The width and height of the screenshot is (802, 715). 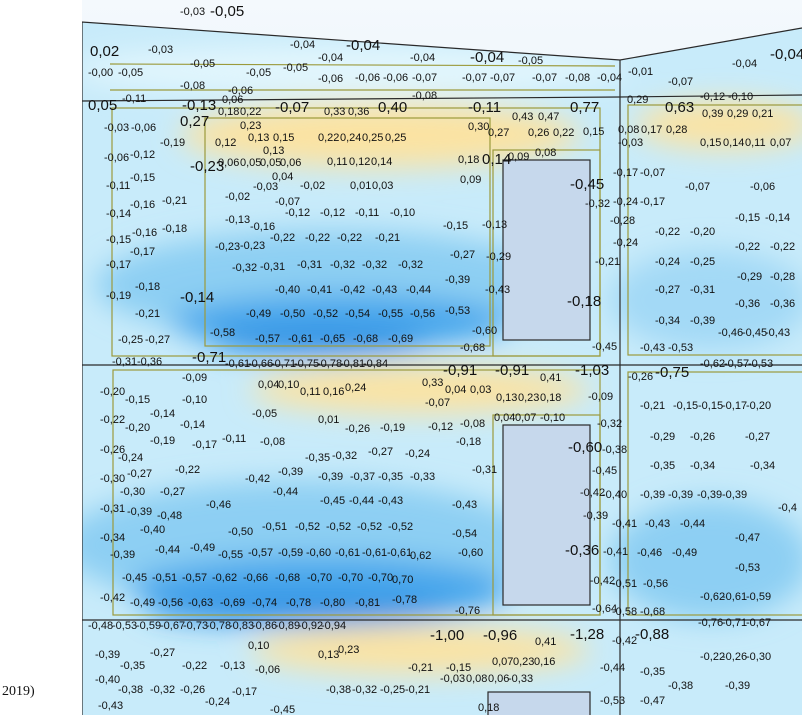 What do you see at coordinates (600, 397) in the screenshot?
I see `contour-value: -0,09` at bounding box center [600, 397].